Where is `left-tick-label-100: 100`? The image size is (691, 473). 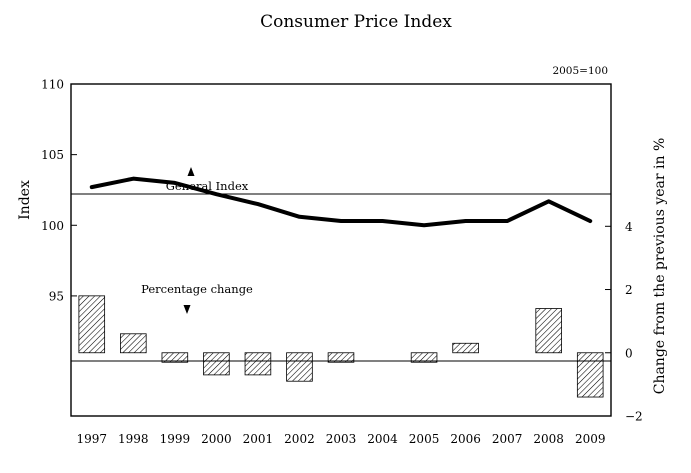
left-tick-label-100: 100 is located at coordinates (52, 226).